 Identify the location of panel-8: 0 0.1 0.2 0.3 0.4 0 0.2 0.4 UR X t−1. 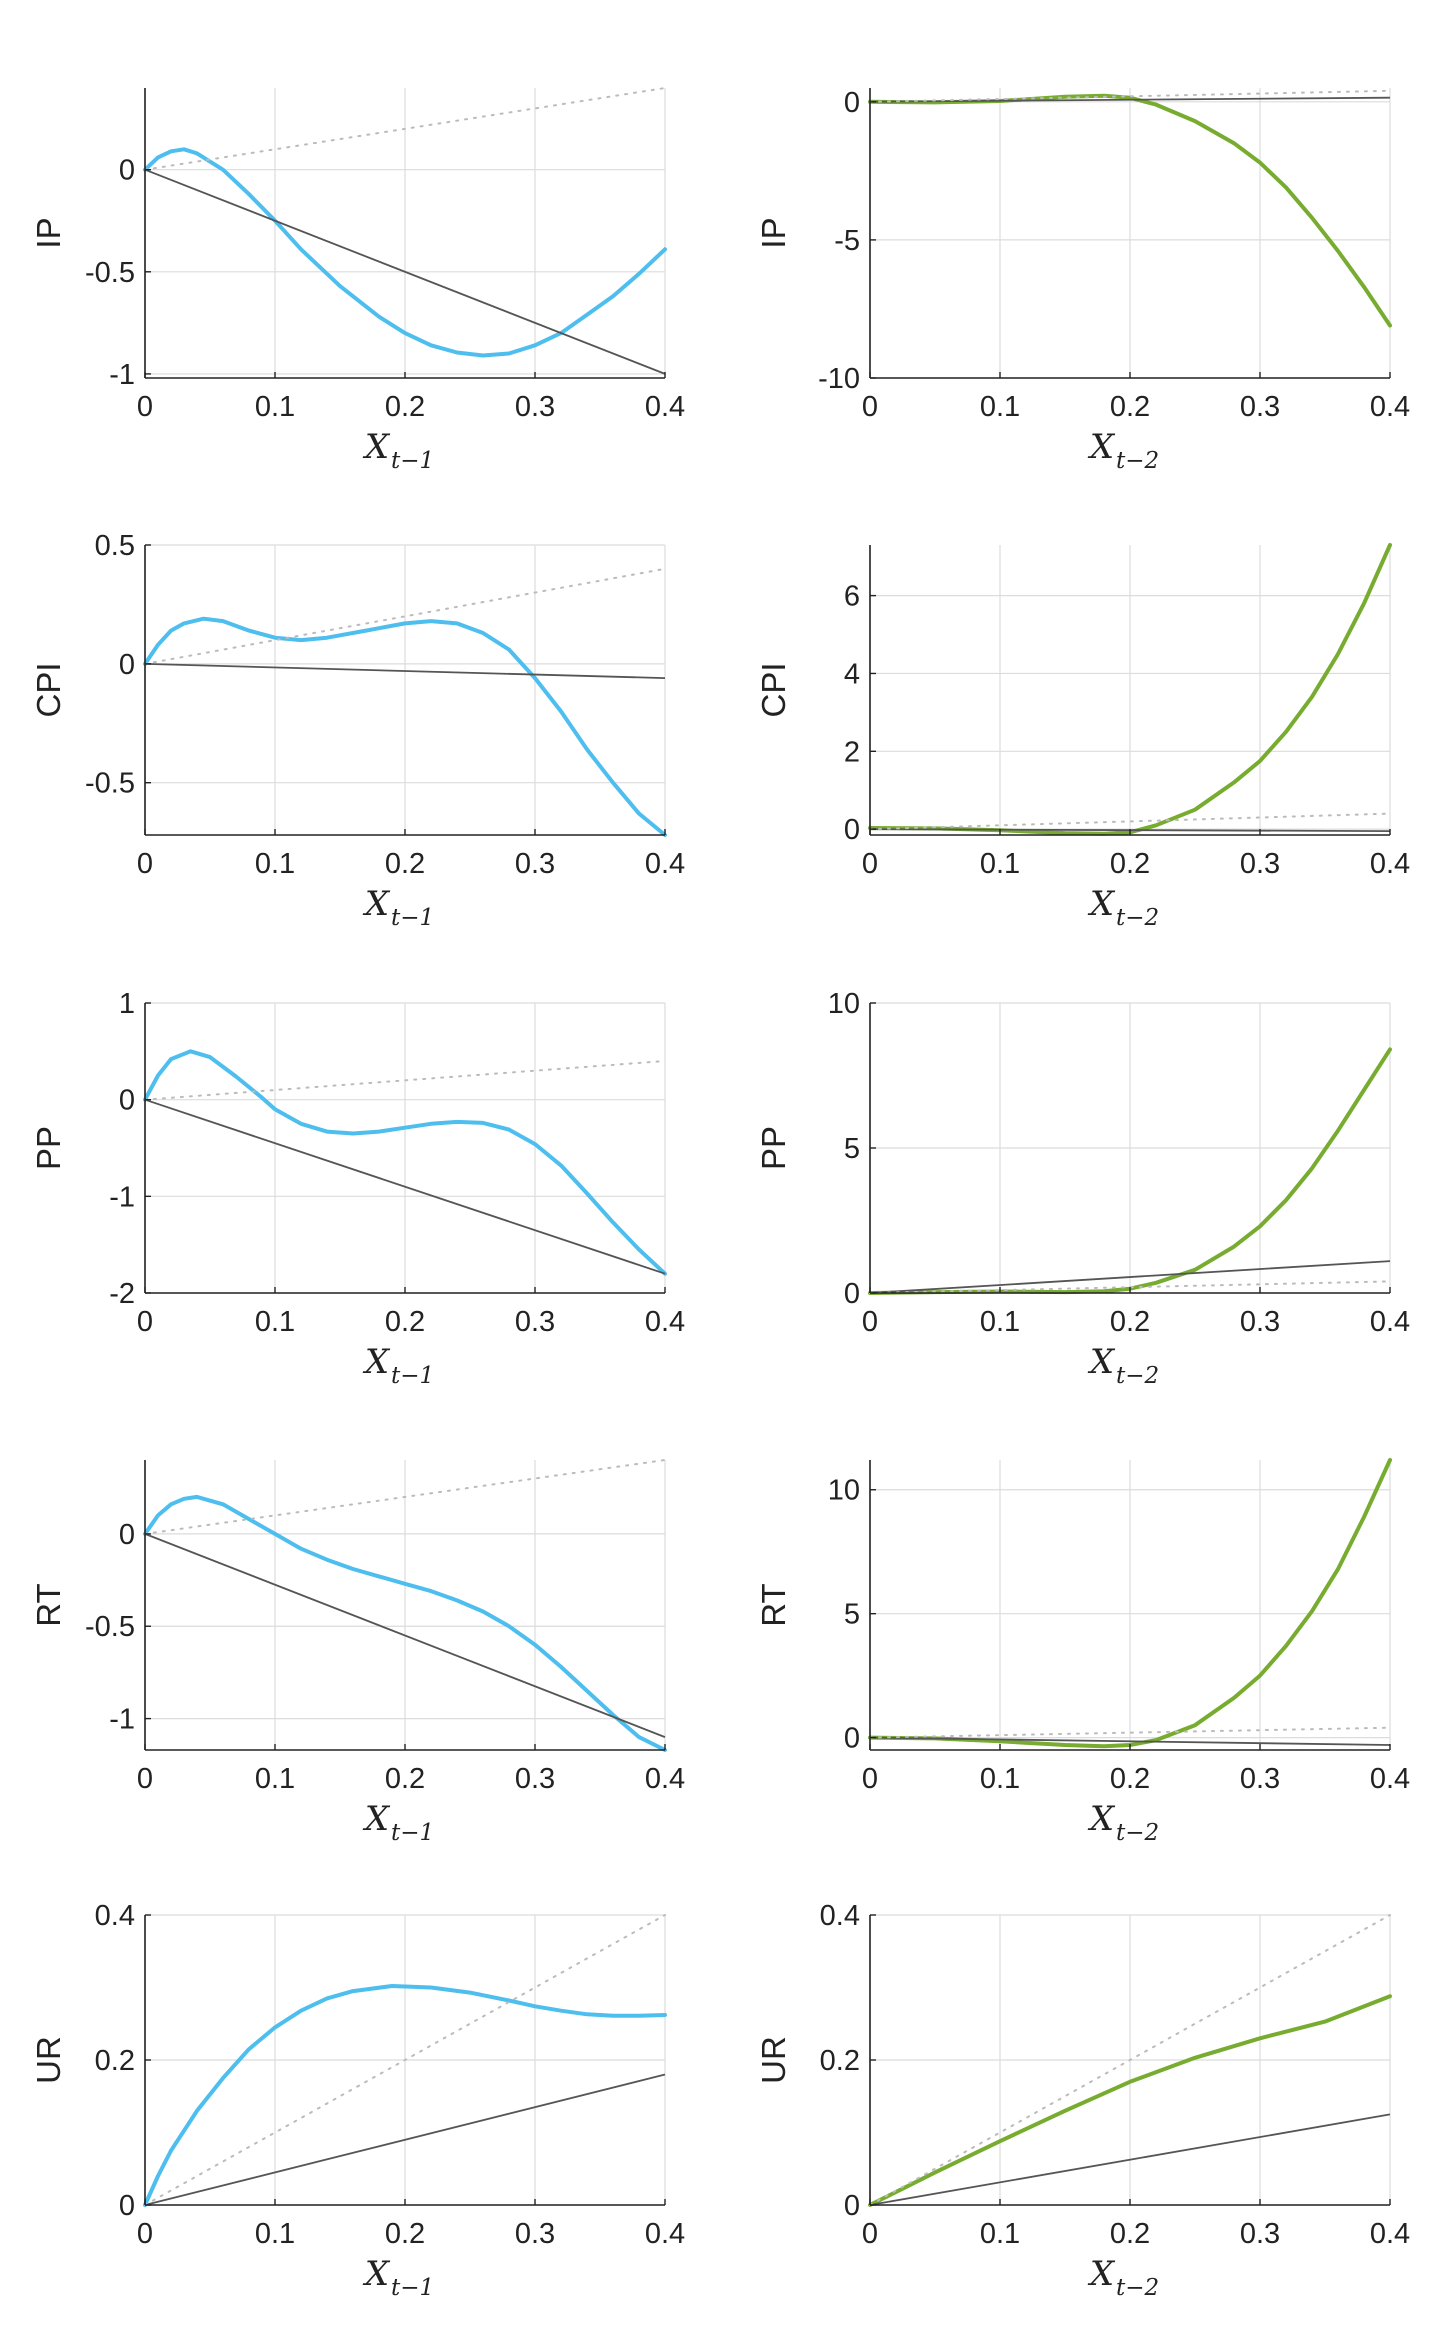
(357, 2100).